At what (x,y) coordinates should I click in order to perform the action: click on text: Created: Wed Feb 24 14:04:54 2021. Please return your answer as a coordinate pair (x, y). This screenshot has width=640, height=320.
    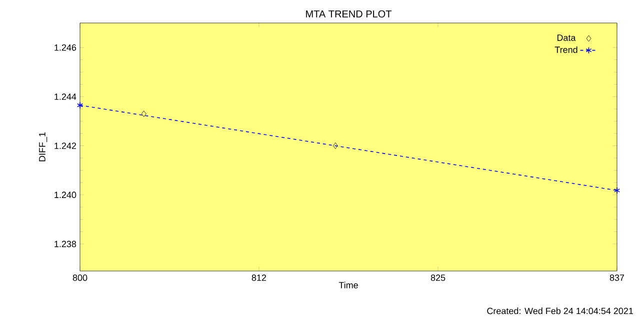
    Looking at the image, I should click on (560, 311).